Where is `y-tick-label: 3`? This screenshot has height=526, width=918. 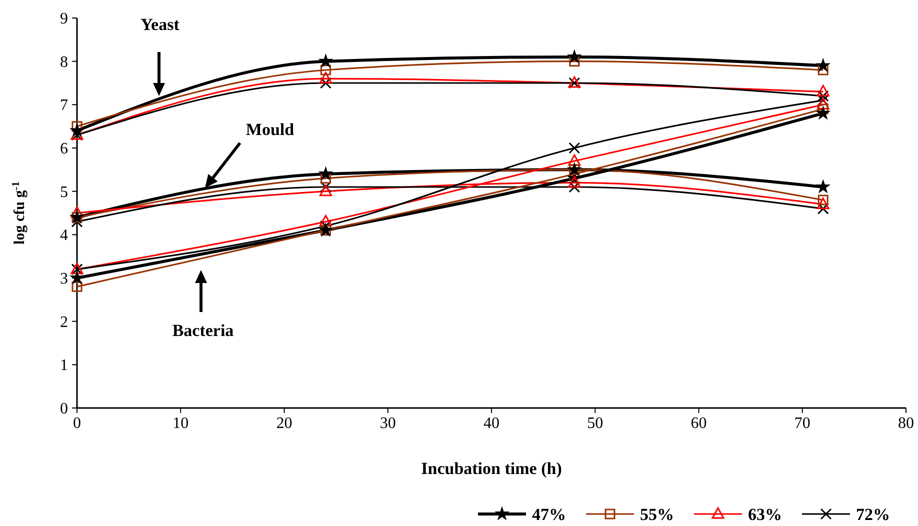 y-tick-label: 3 is located at coordinates (64, 279).